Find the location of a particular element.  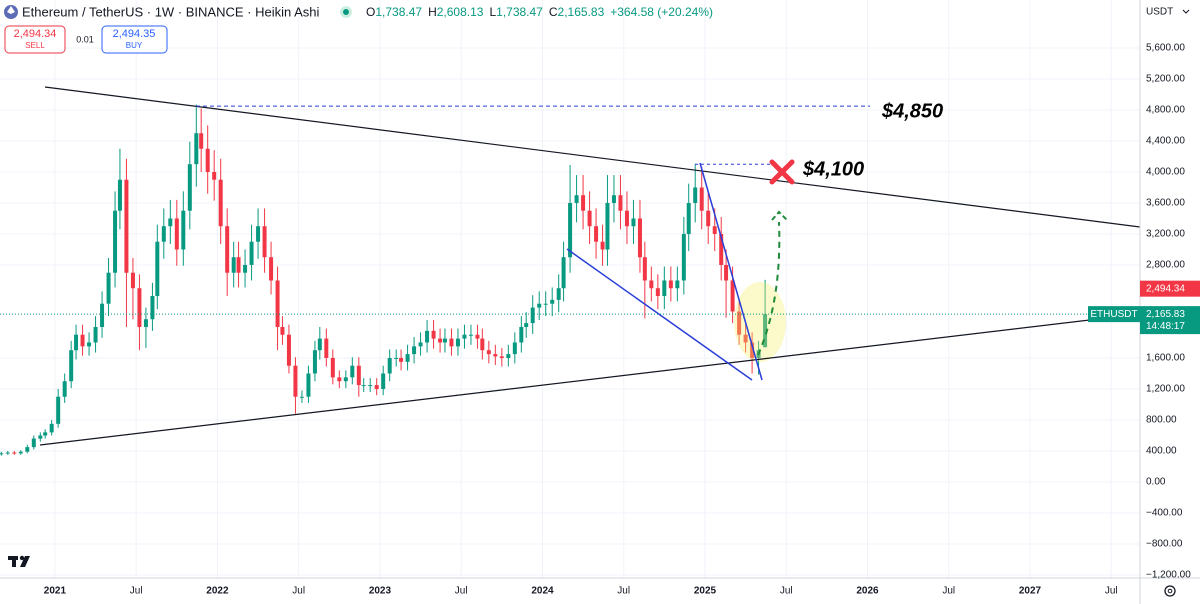

y-tick-label: 3,200.00 is located at coordinates (1165, 234).